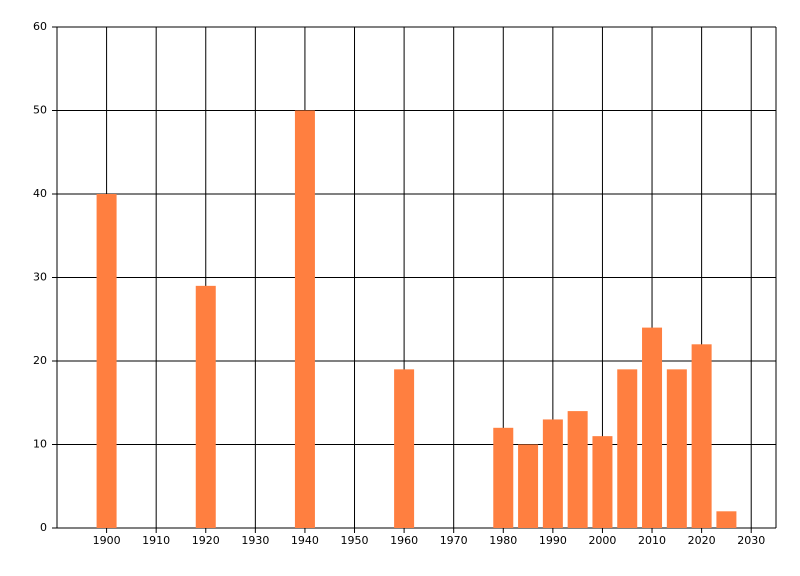  Describe the element at coordinates (156, 540) in the screenshot. I see `x-tick-label: 1910` at that location.